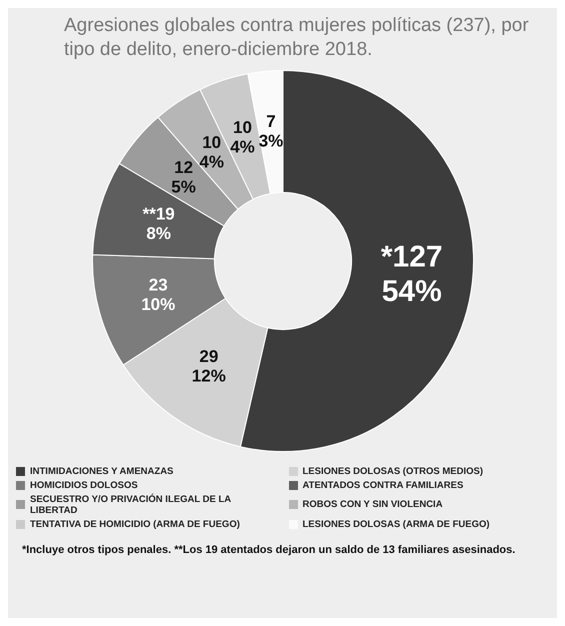 The height and width of the screenshot is (626, 565). What do you see at coordinates (84, 485) in the screenshot?
I see `legend-label: HOMICIDIOS DOLOSOS` at bounding box center [84, 485].